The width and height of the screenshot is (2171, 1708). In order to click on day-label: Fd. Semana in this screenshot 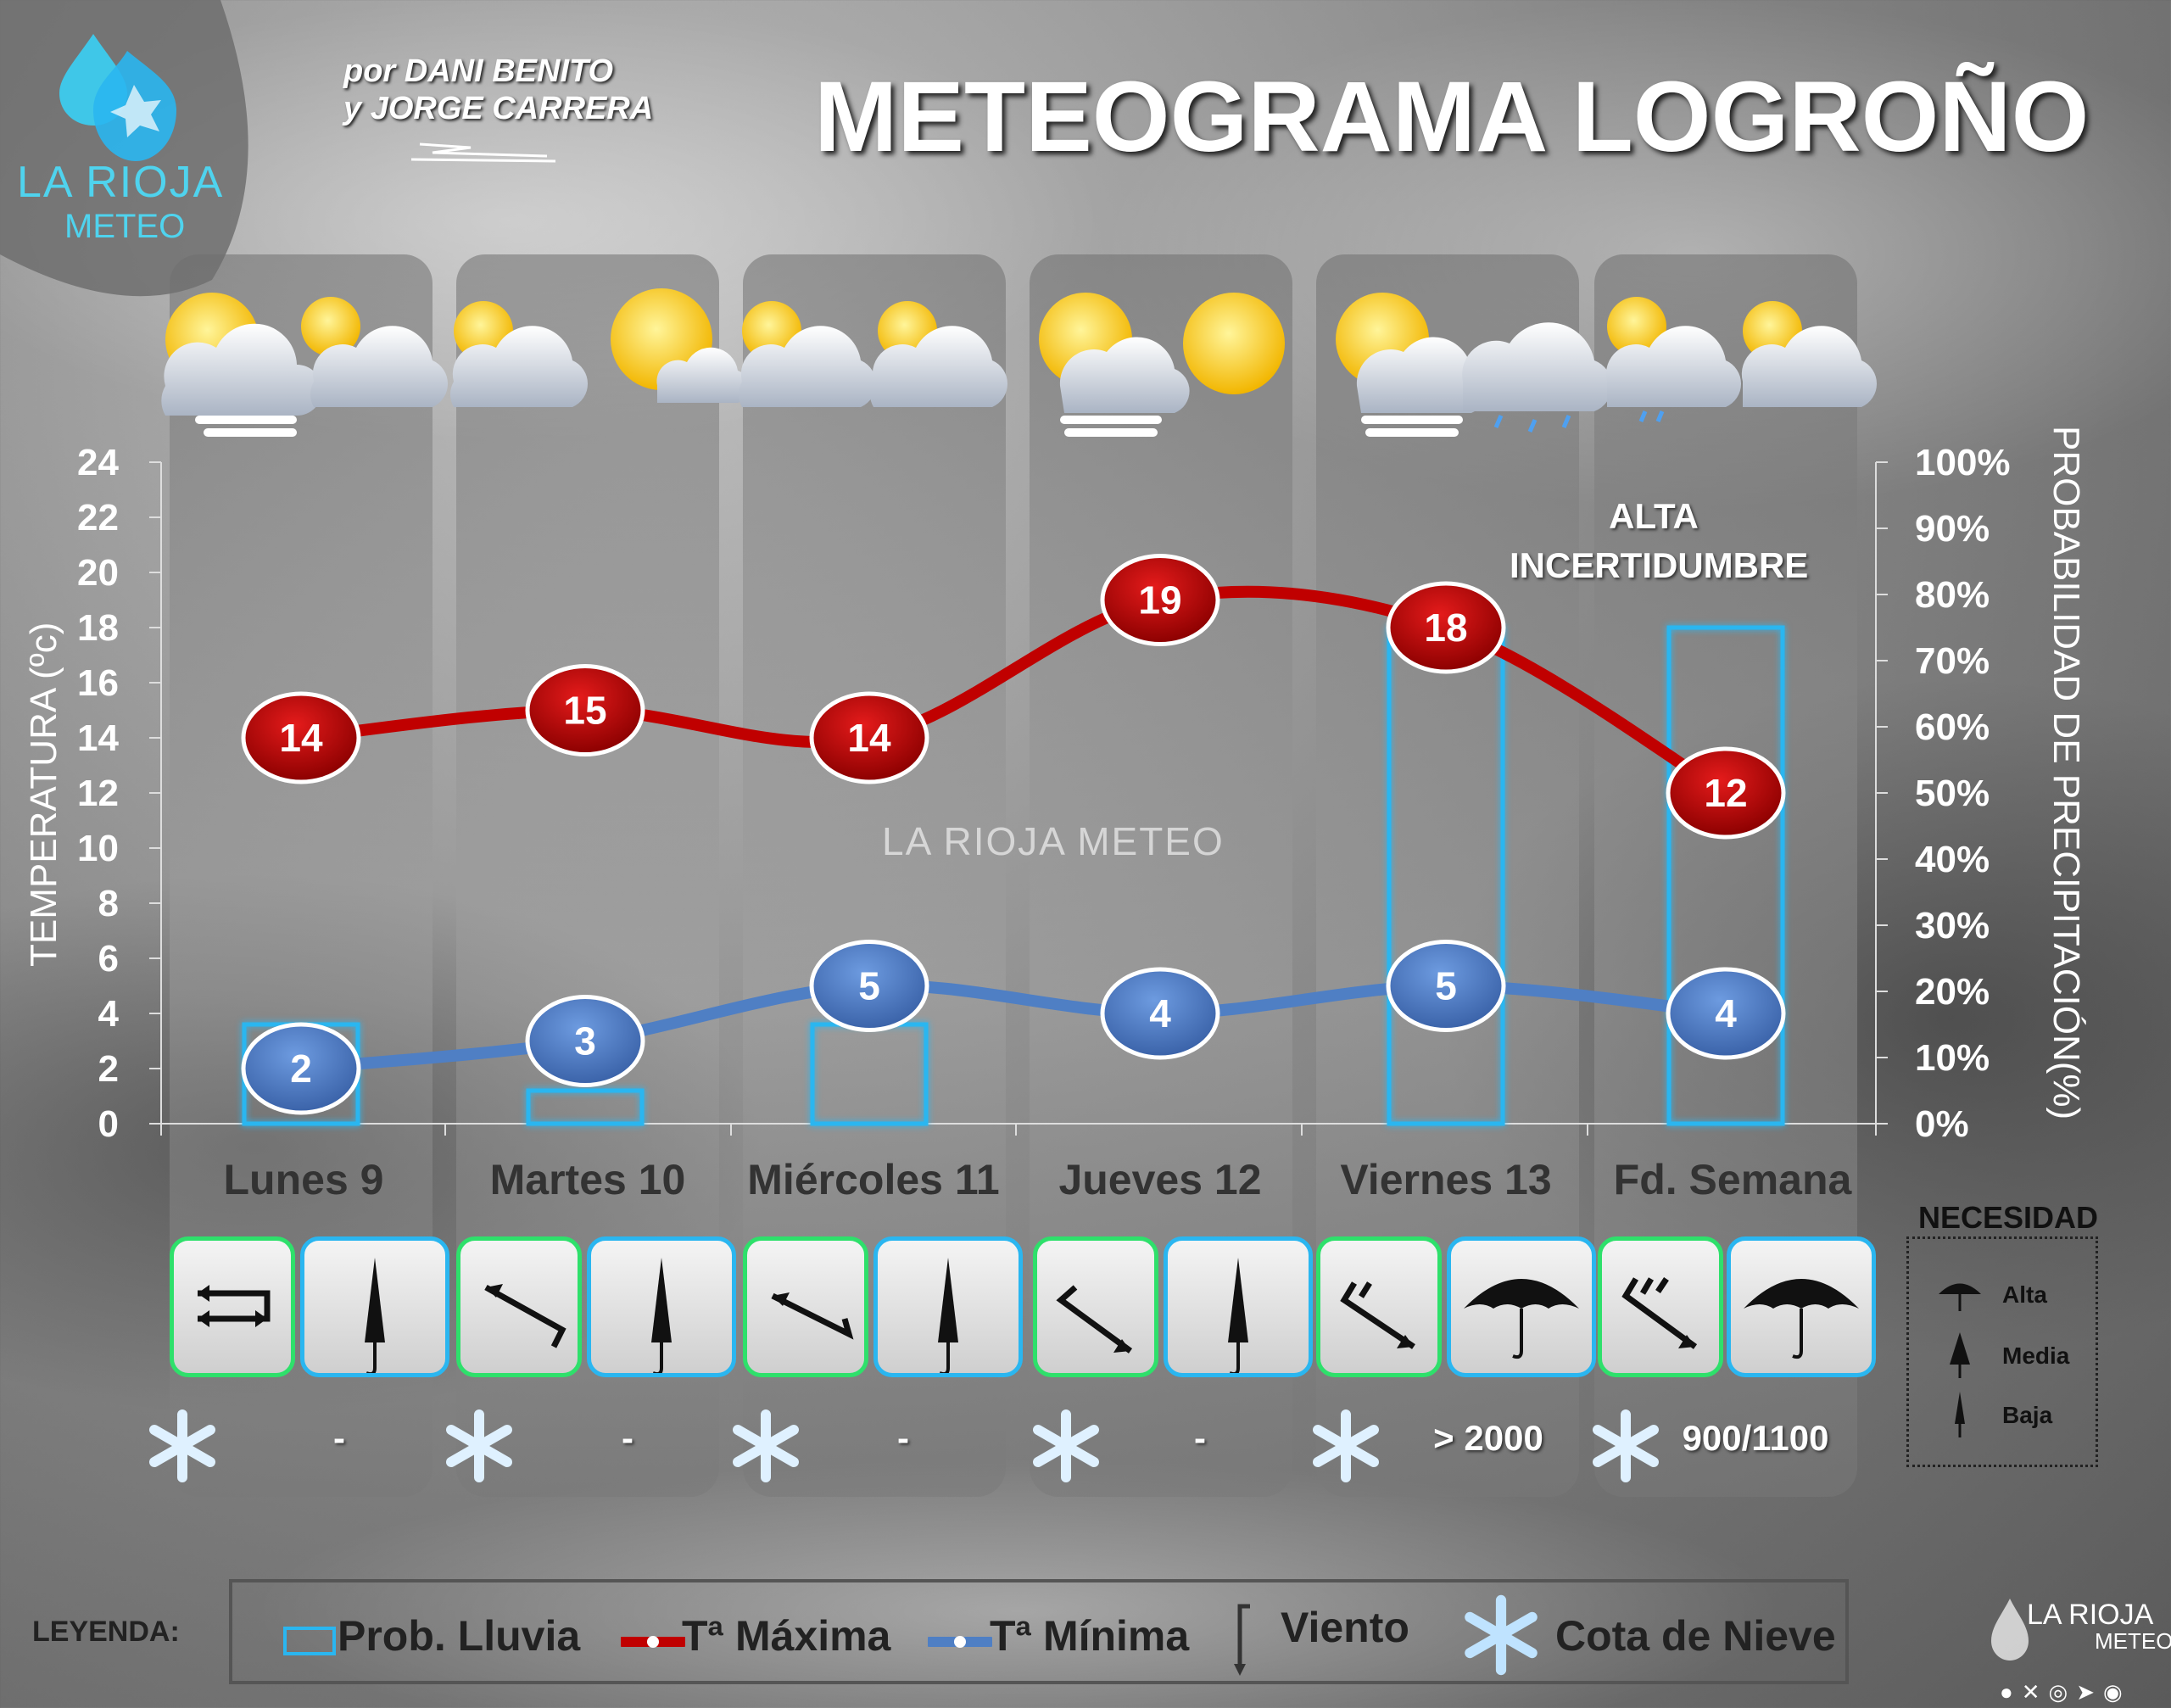, I will do `click(1732, 1180)`.